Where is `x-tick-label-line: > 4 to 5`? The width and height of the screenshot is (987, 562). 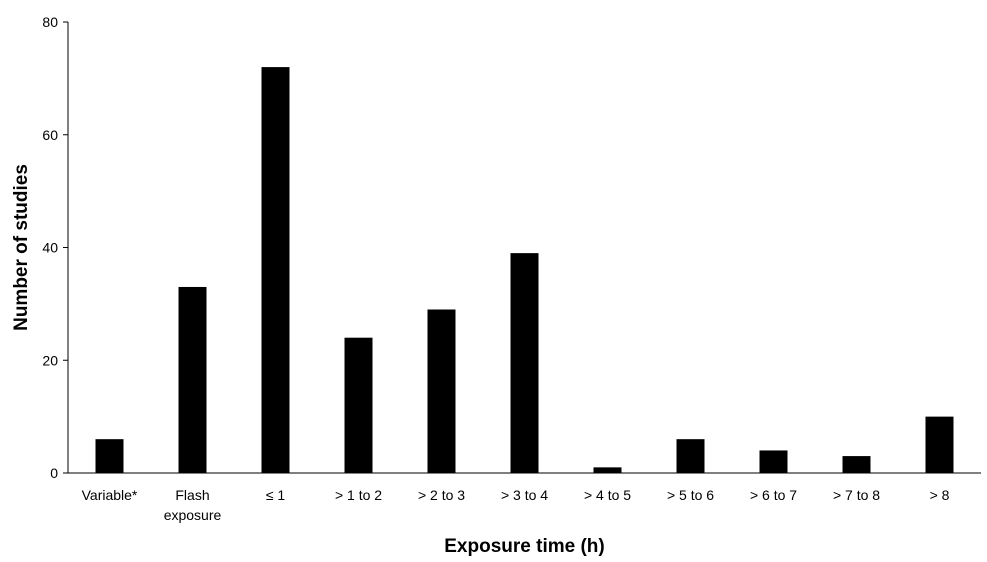
x-tick-label-line: > 4 to 5 is located at coordinates (607, 495).